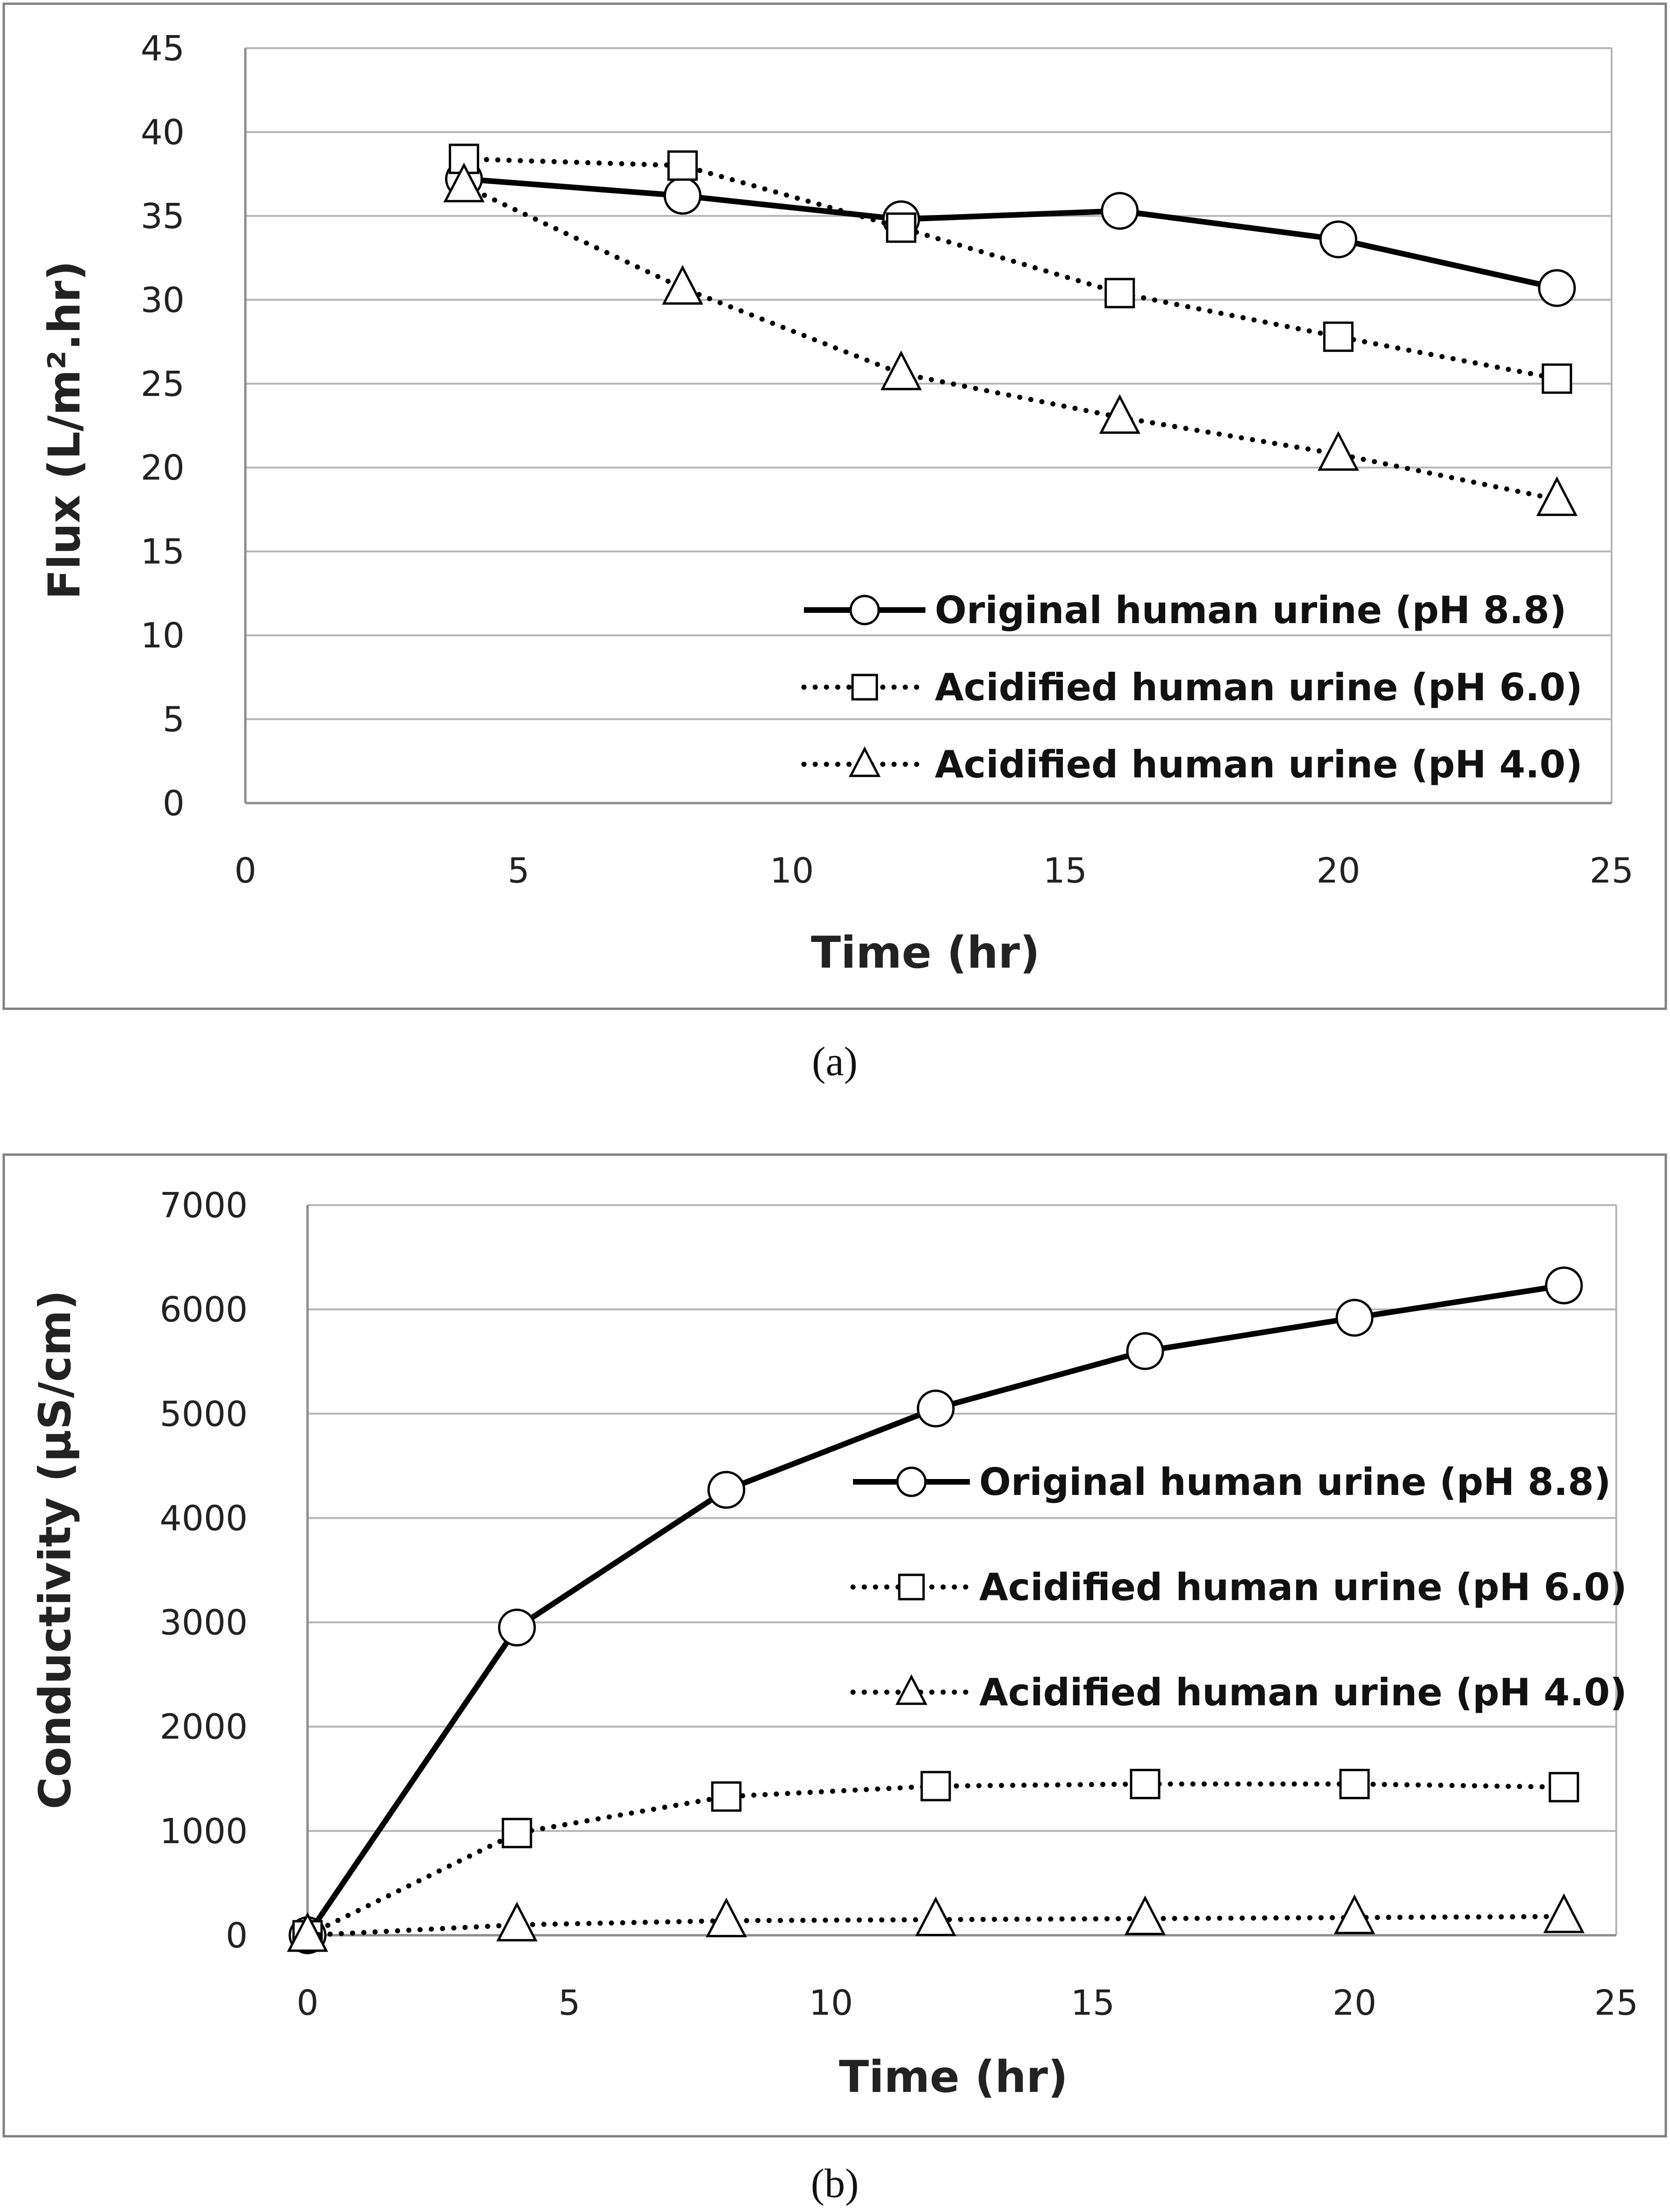 Image resolution: width=1670 pixels, height=2212 pixels. I want to click on y-tick-labels: 0 1000 2000 3000 4000 5000 6000 7000, so click(204, 1570).